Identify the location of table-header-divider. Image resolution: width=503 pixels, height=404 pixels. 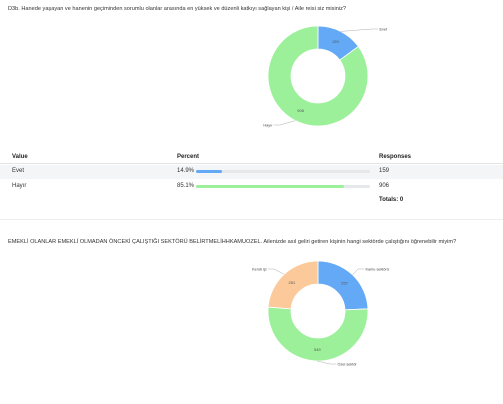
(251, 163).